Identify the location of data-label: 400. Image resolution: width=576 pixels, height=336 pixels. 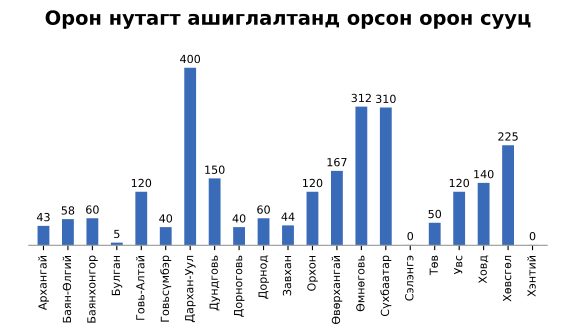
(190, 59).